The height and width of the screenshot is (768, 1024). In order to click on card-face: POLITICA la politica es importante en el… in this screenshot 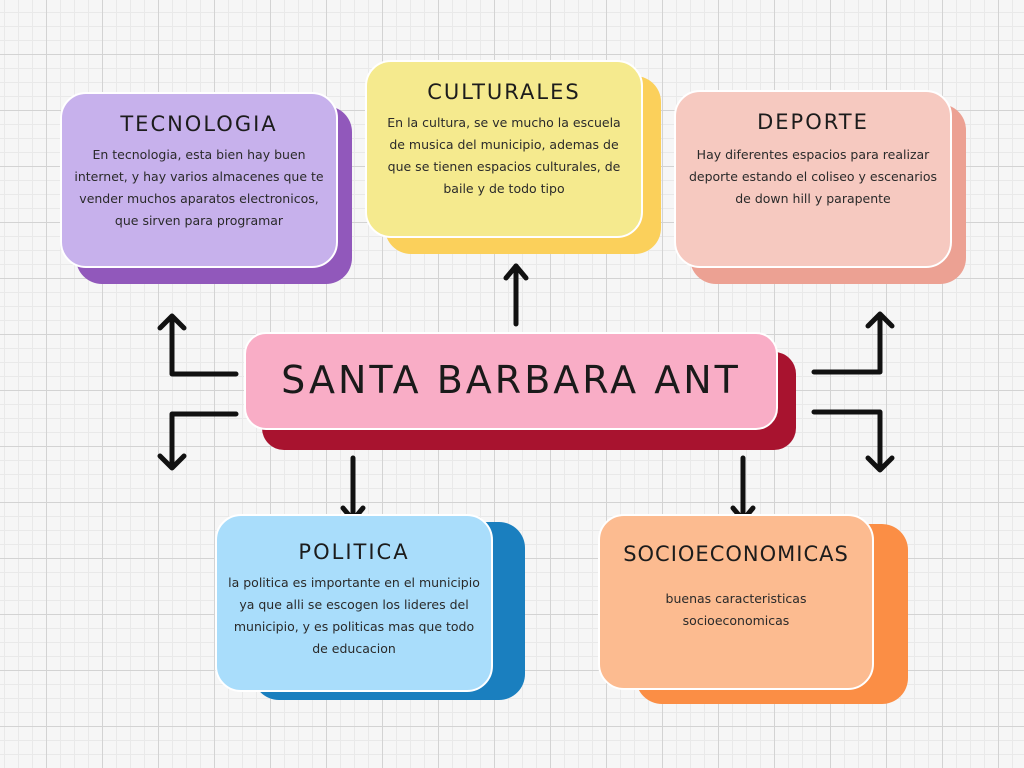, I will do `click(354, 603)`.